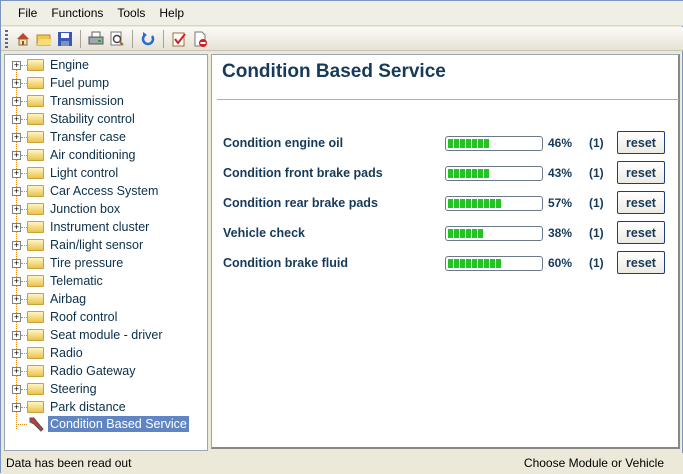 The image size is (683, 474). I want to click on refresh-icon, so click(148, 39).